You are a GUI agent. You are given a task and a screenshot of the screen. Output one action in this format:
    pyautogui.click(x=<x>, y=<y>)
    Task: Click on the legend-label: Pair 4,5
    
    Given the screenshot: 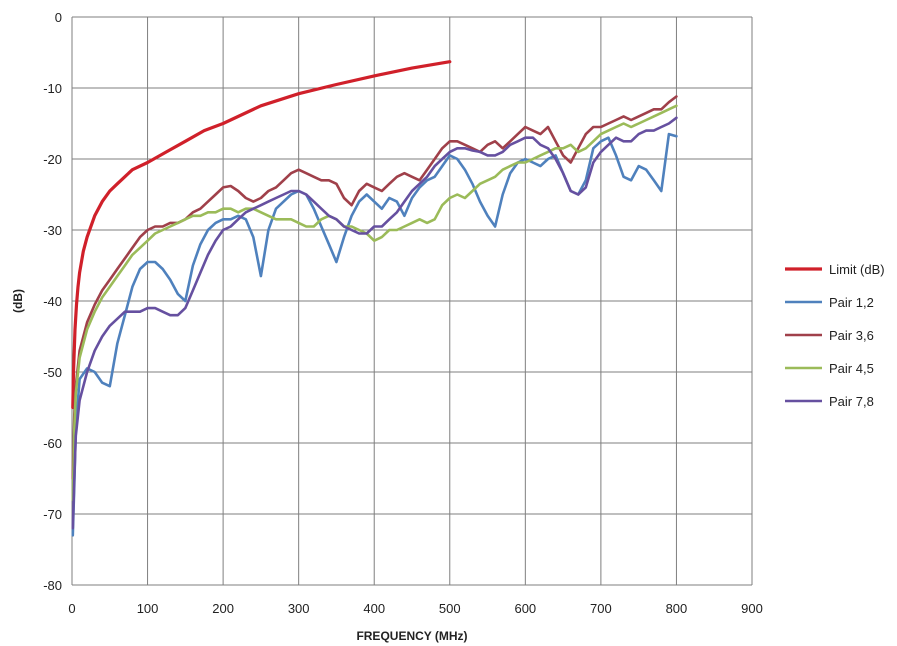 What is the action you would take?
    pyautogui.click(x=851, y=368)
    